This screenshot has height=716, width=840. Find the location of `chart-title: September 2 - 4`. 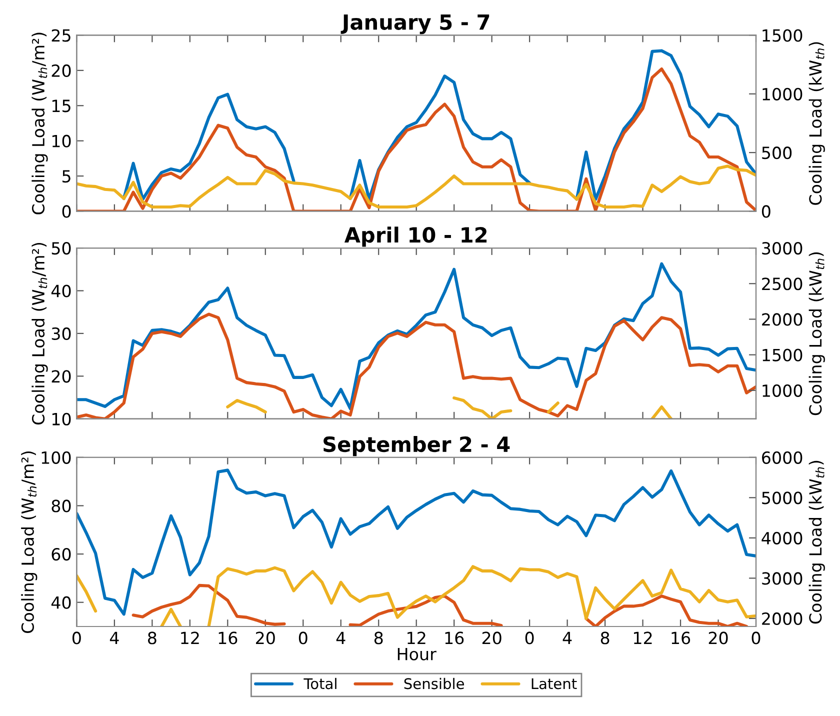

chart-title: September 2 - 4 is located at coordinates (417, 446).